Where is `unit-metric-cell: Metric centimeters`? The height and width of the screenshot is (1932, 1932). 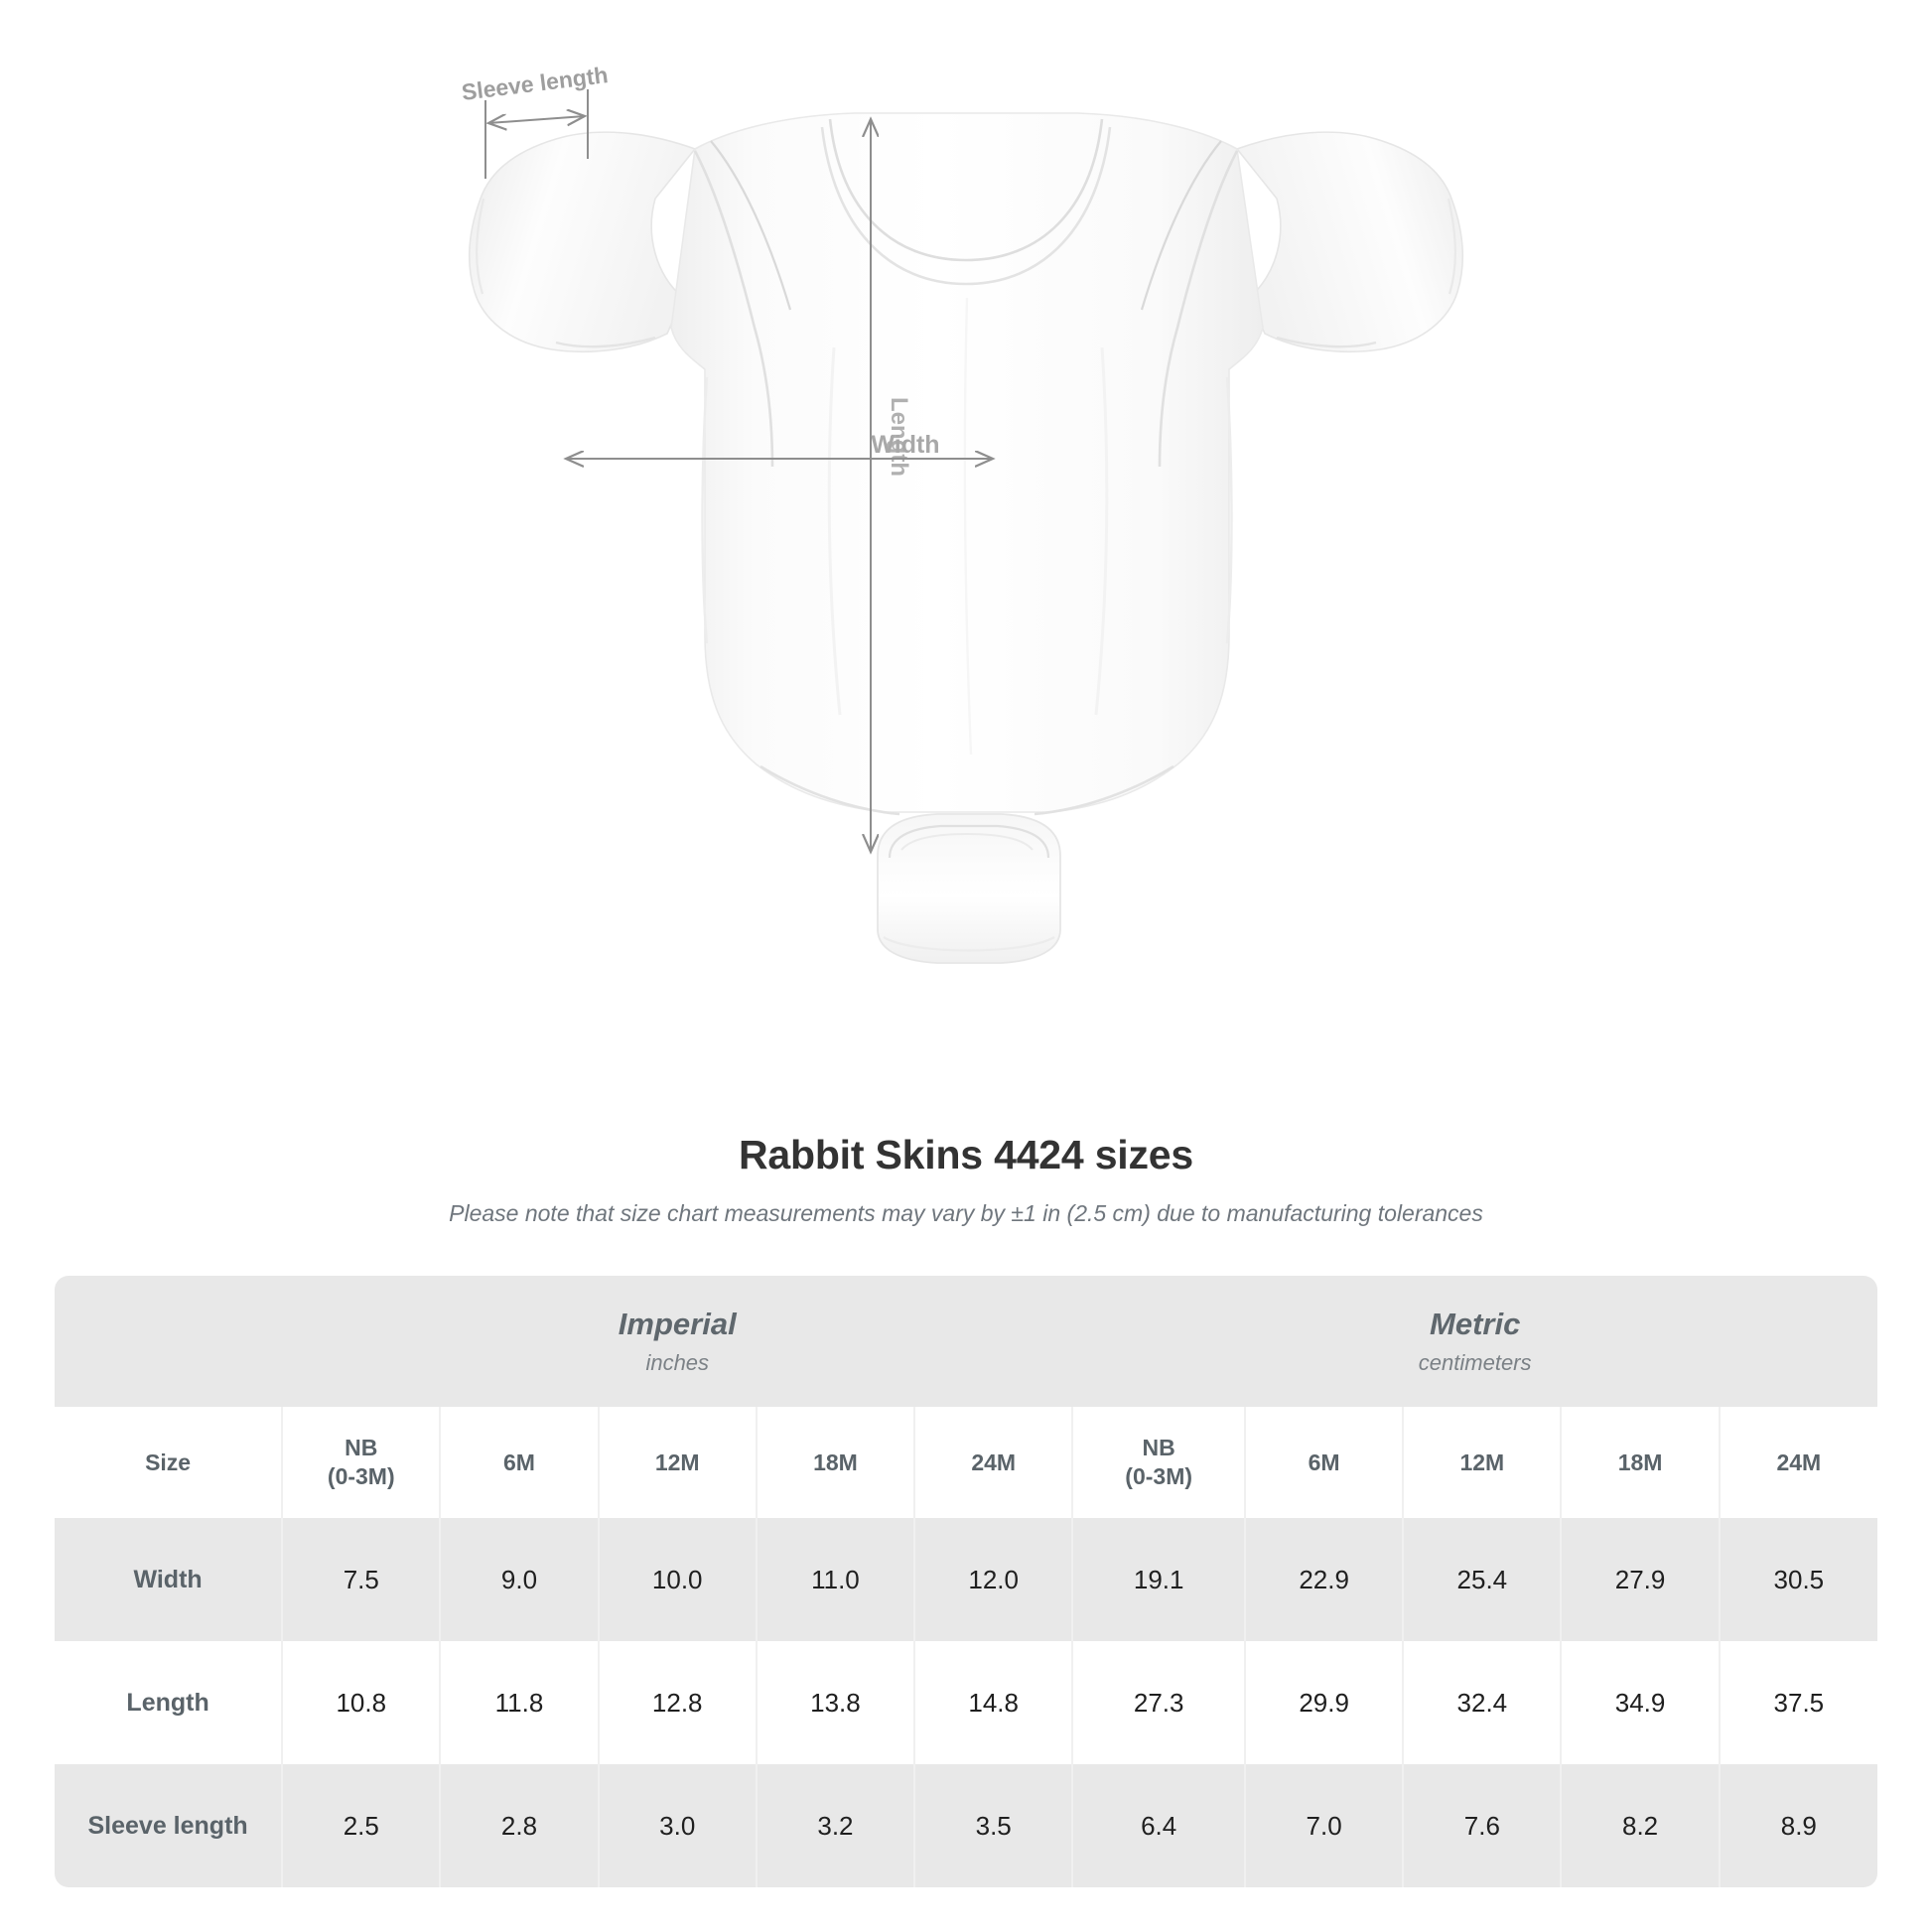 unit-metric-cell: Metric centimeters is located at coordinates (1475, 1342).